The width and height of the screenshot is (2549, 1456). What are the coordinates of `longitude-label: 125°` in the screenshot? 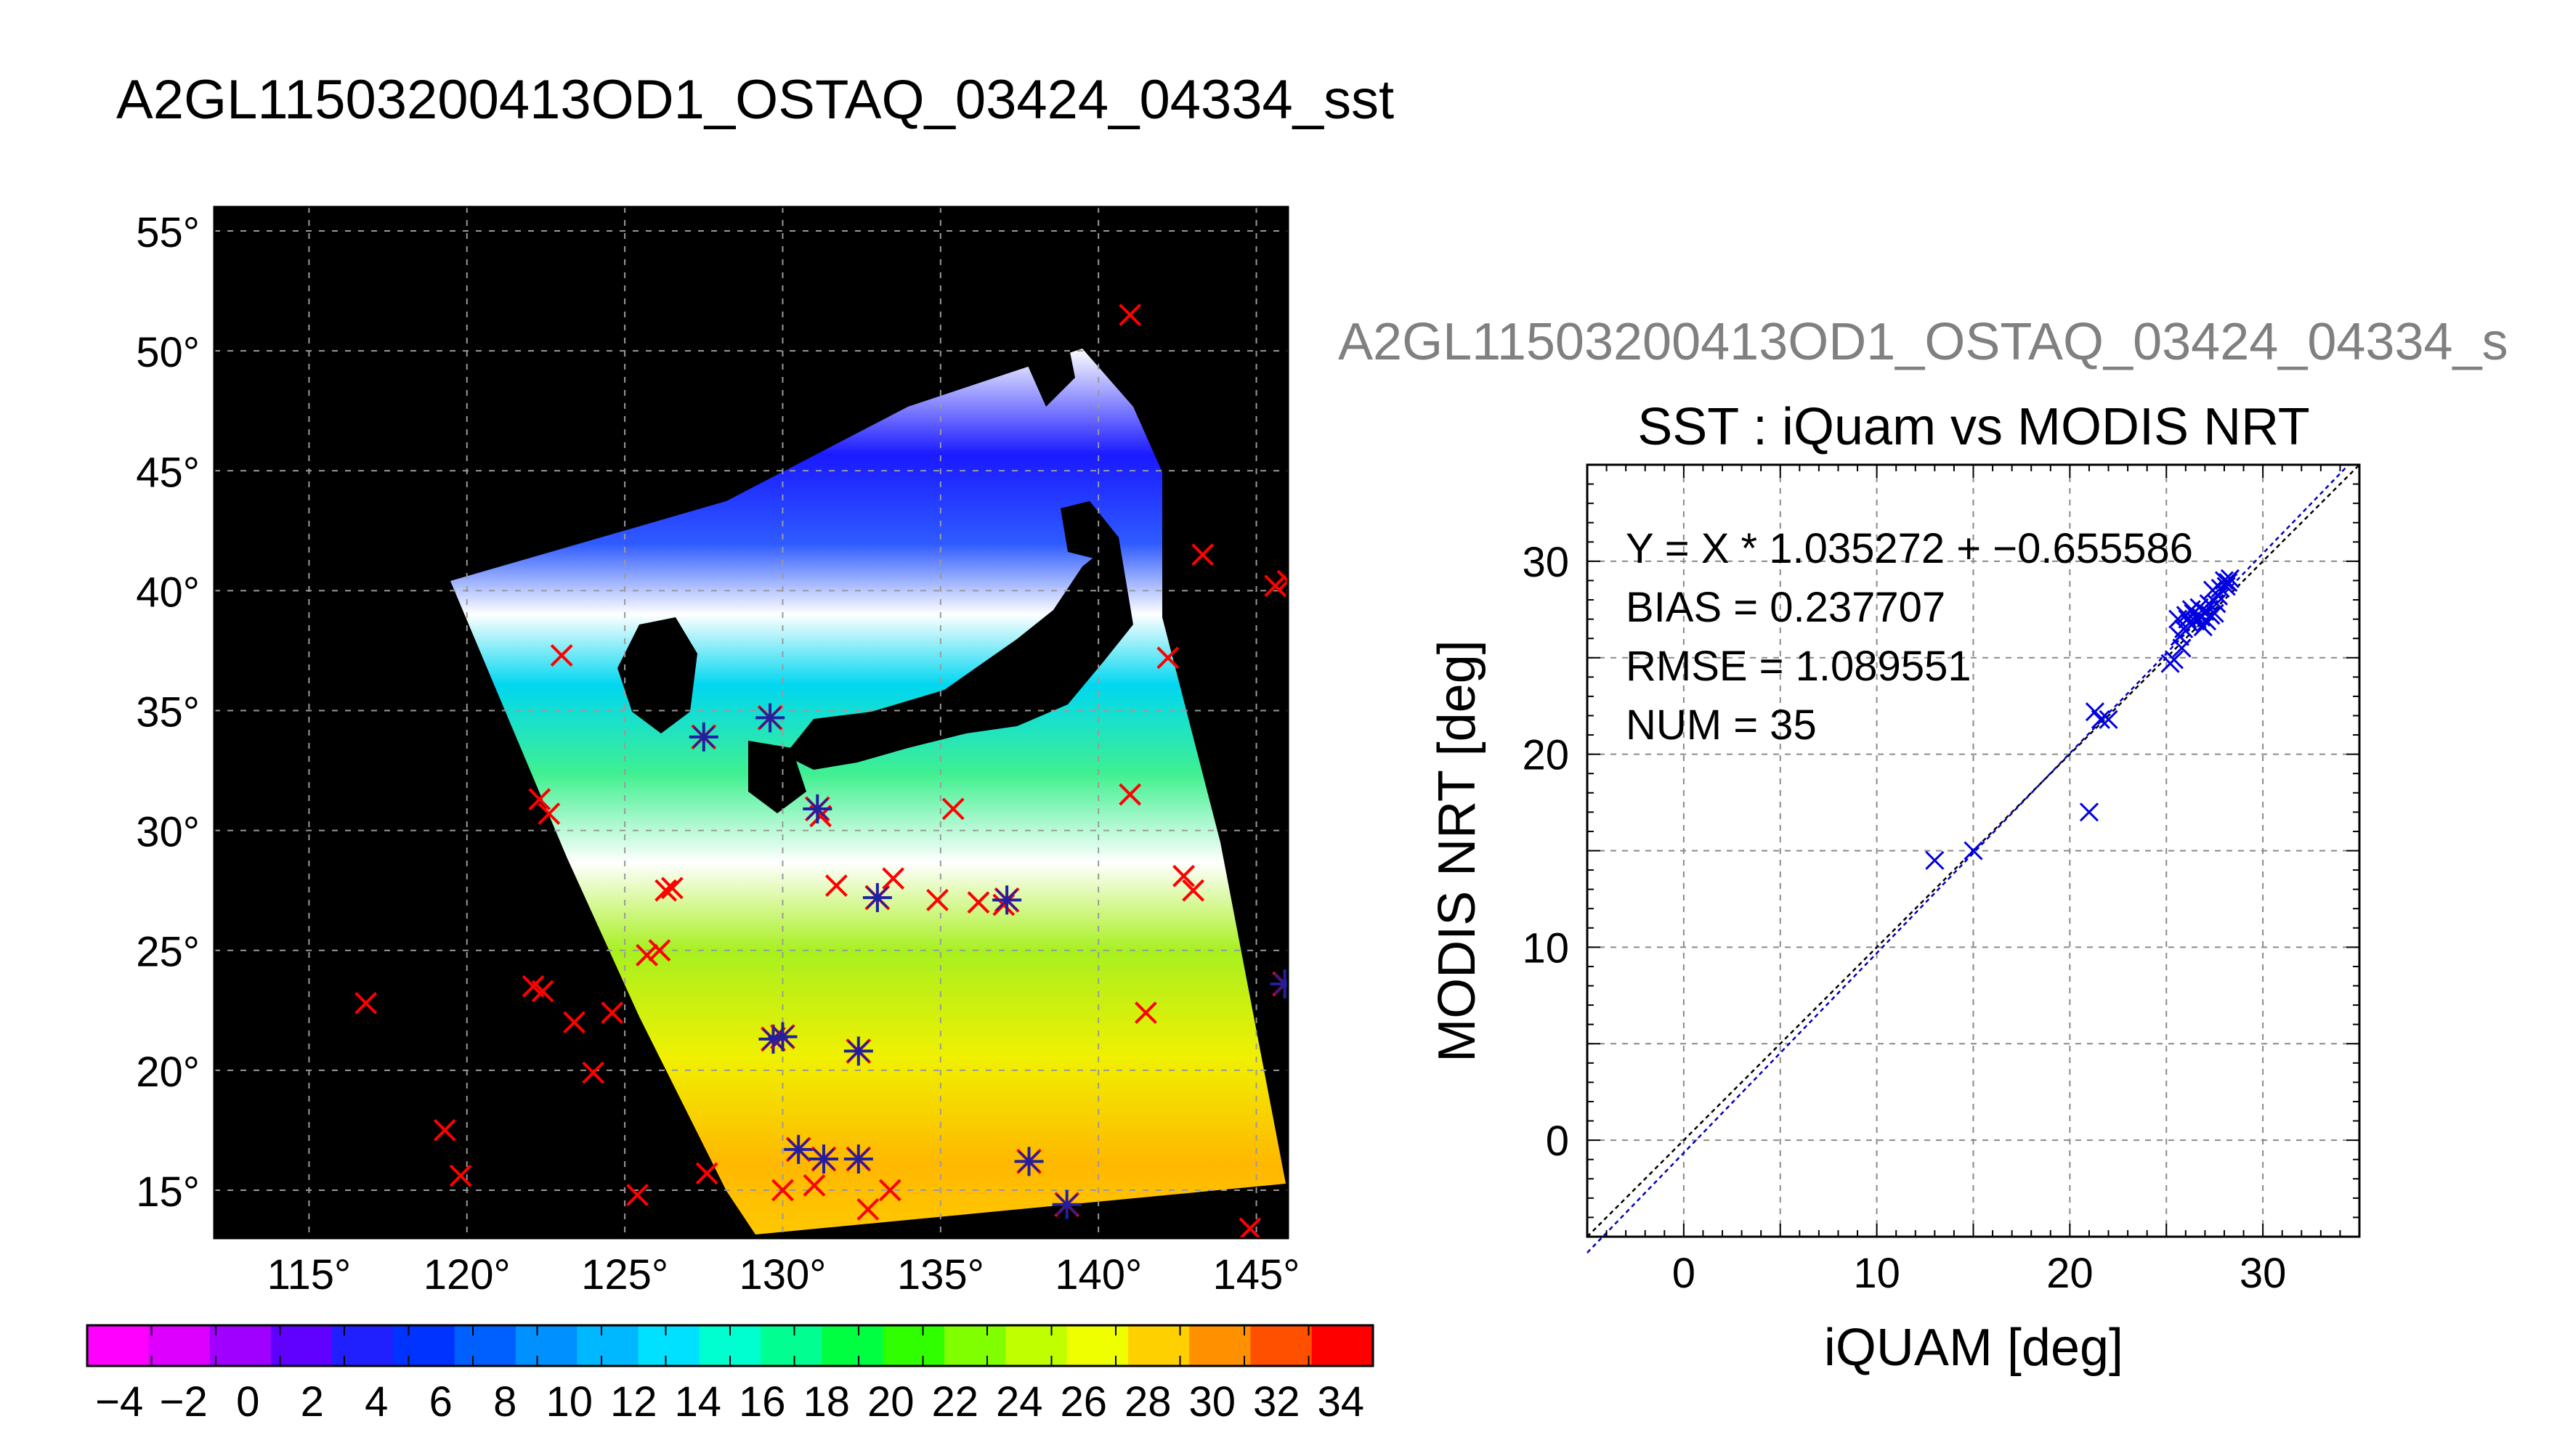 It's located at (625, 1274).